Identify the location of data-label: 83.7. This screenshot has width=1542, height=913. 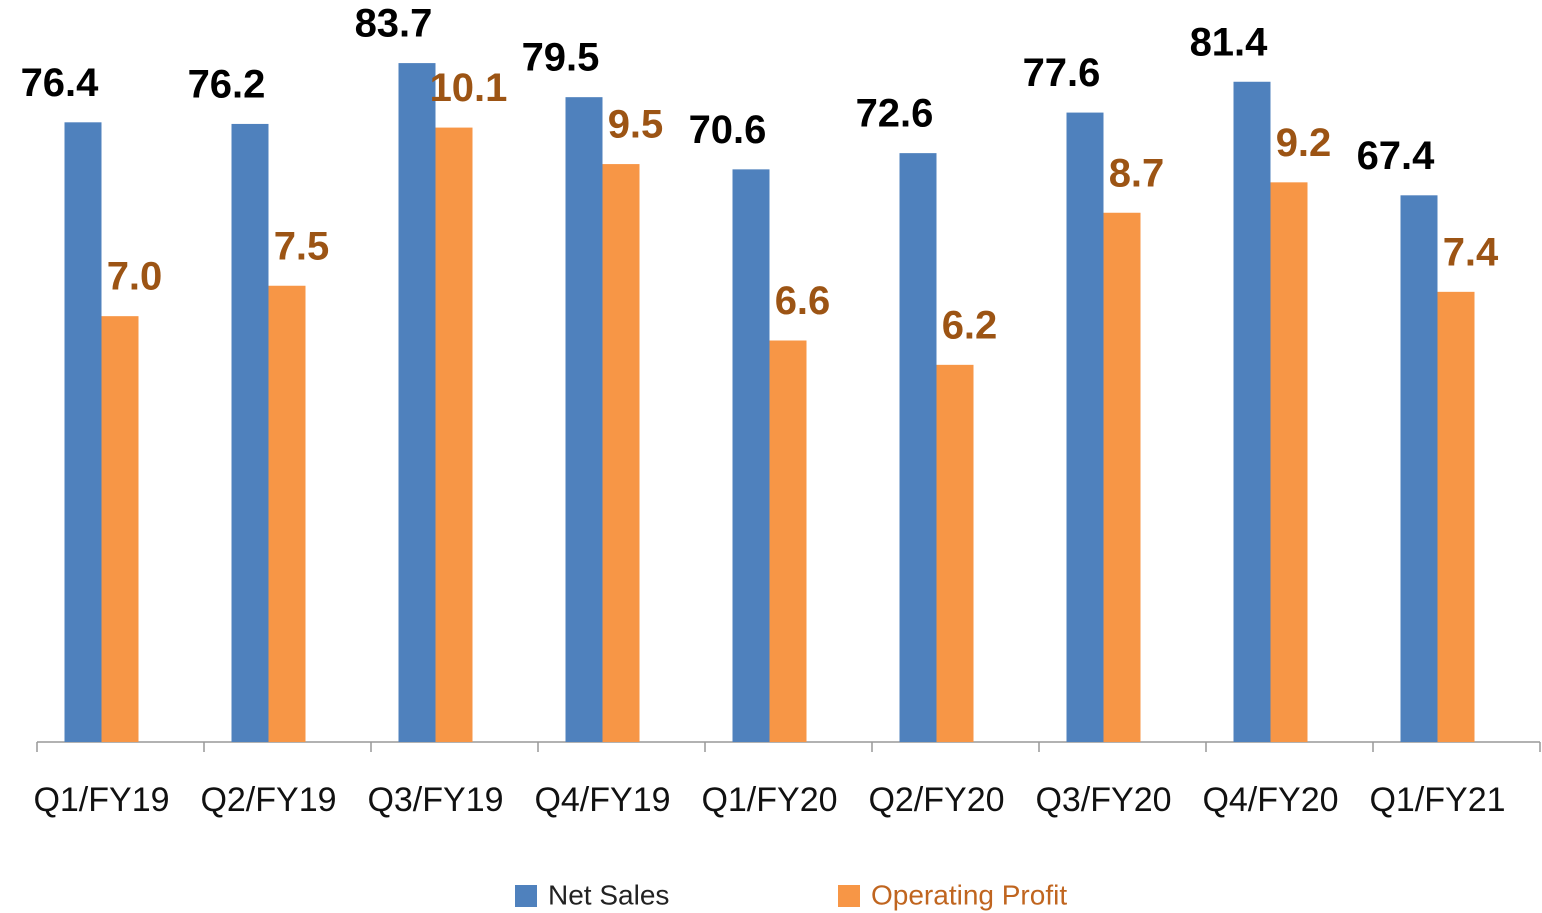
(394, 24).